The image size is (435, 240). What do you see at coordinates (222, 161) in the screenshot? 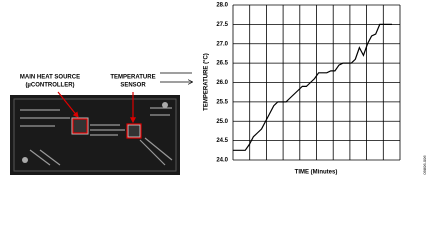
I see `y-tick-label: 24.0` at bounding box center [222, 161].